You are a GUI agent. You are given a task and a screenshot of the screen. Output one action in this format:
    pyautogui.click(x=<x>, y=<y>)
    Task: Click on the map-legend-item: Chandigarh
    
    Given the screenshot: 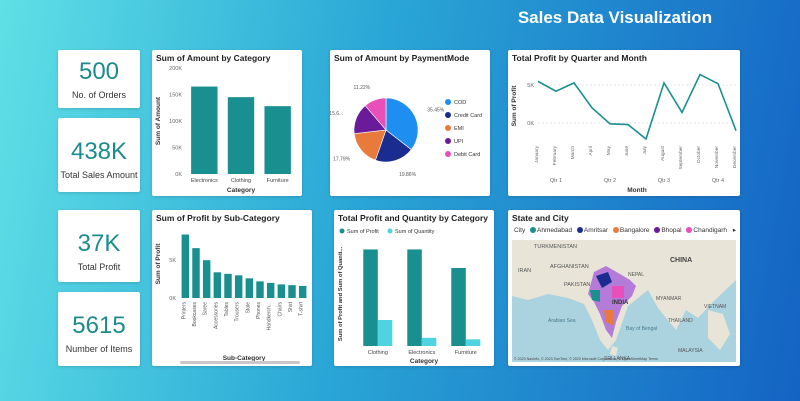 What is the action you would take?
    pyautogui.click(x=710, y=230)
    